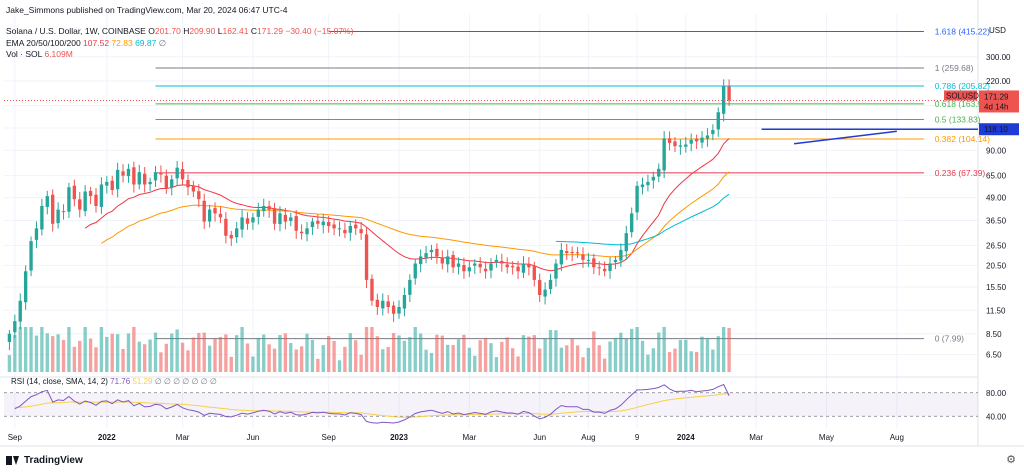 The width and height of the screenshot is (1024, 472). I want to click on y-tick-label: 26.50, so click(996, 245).